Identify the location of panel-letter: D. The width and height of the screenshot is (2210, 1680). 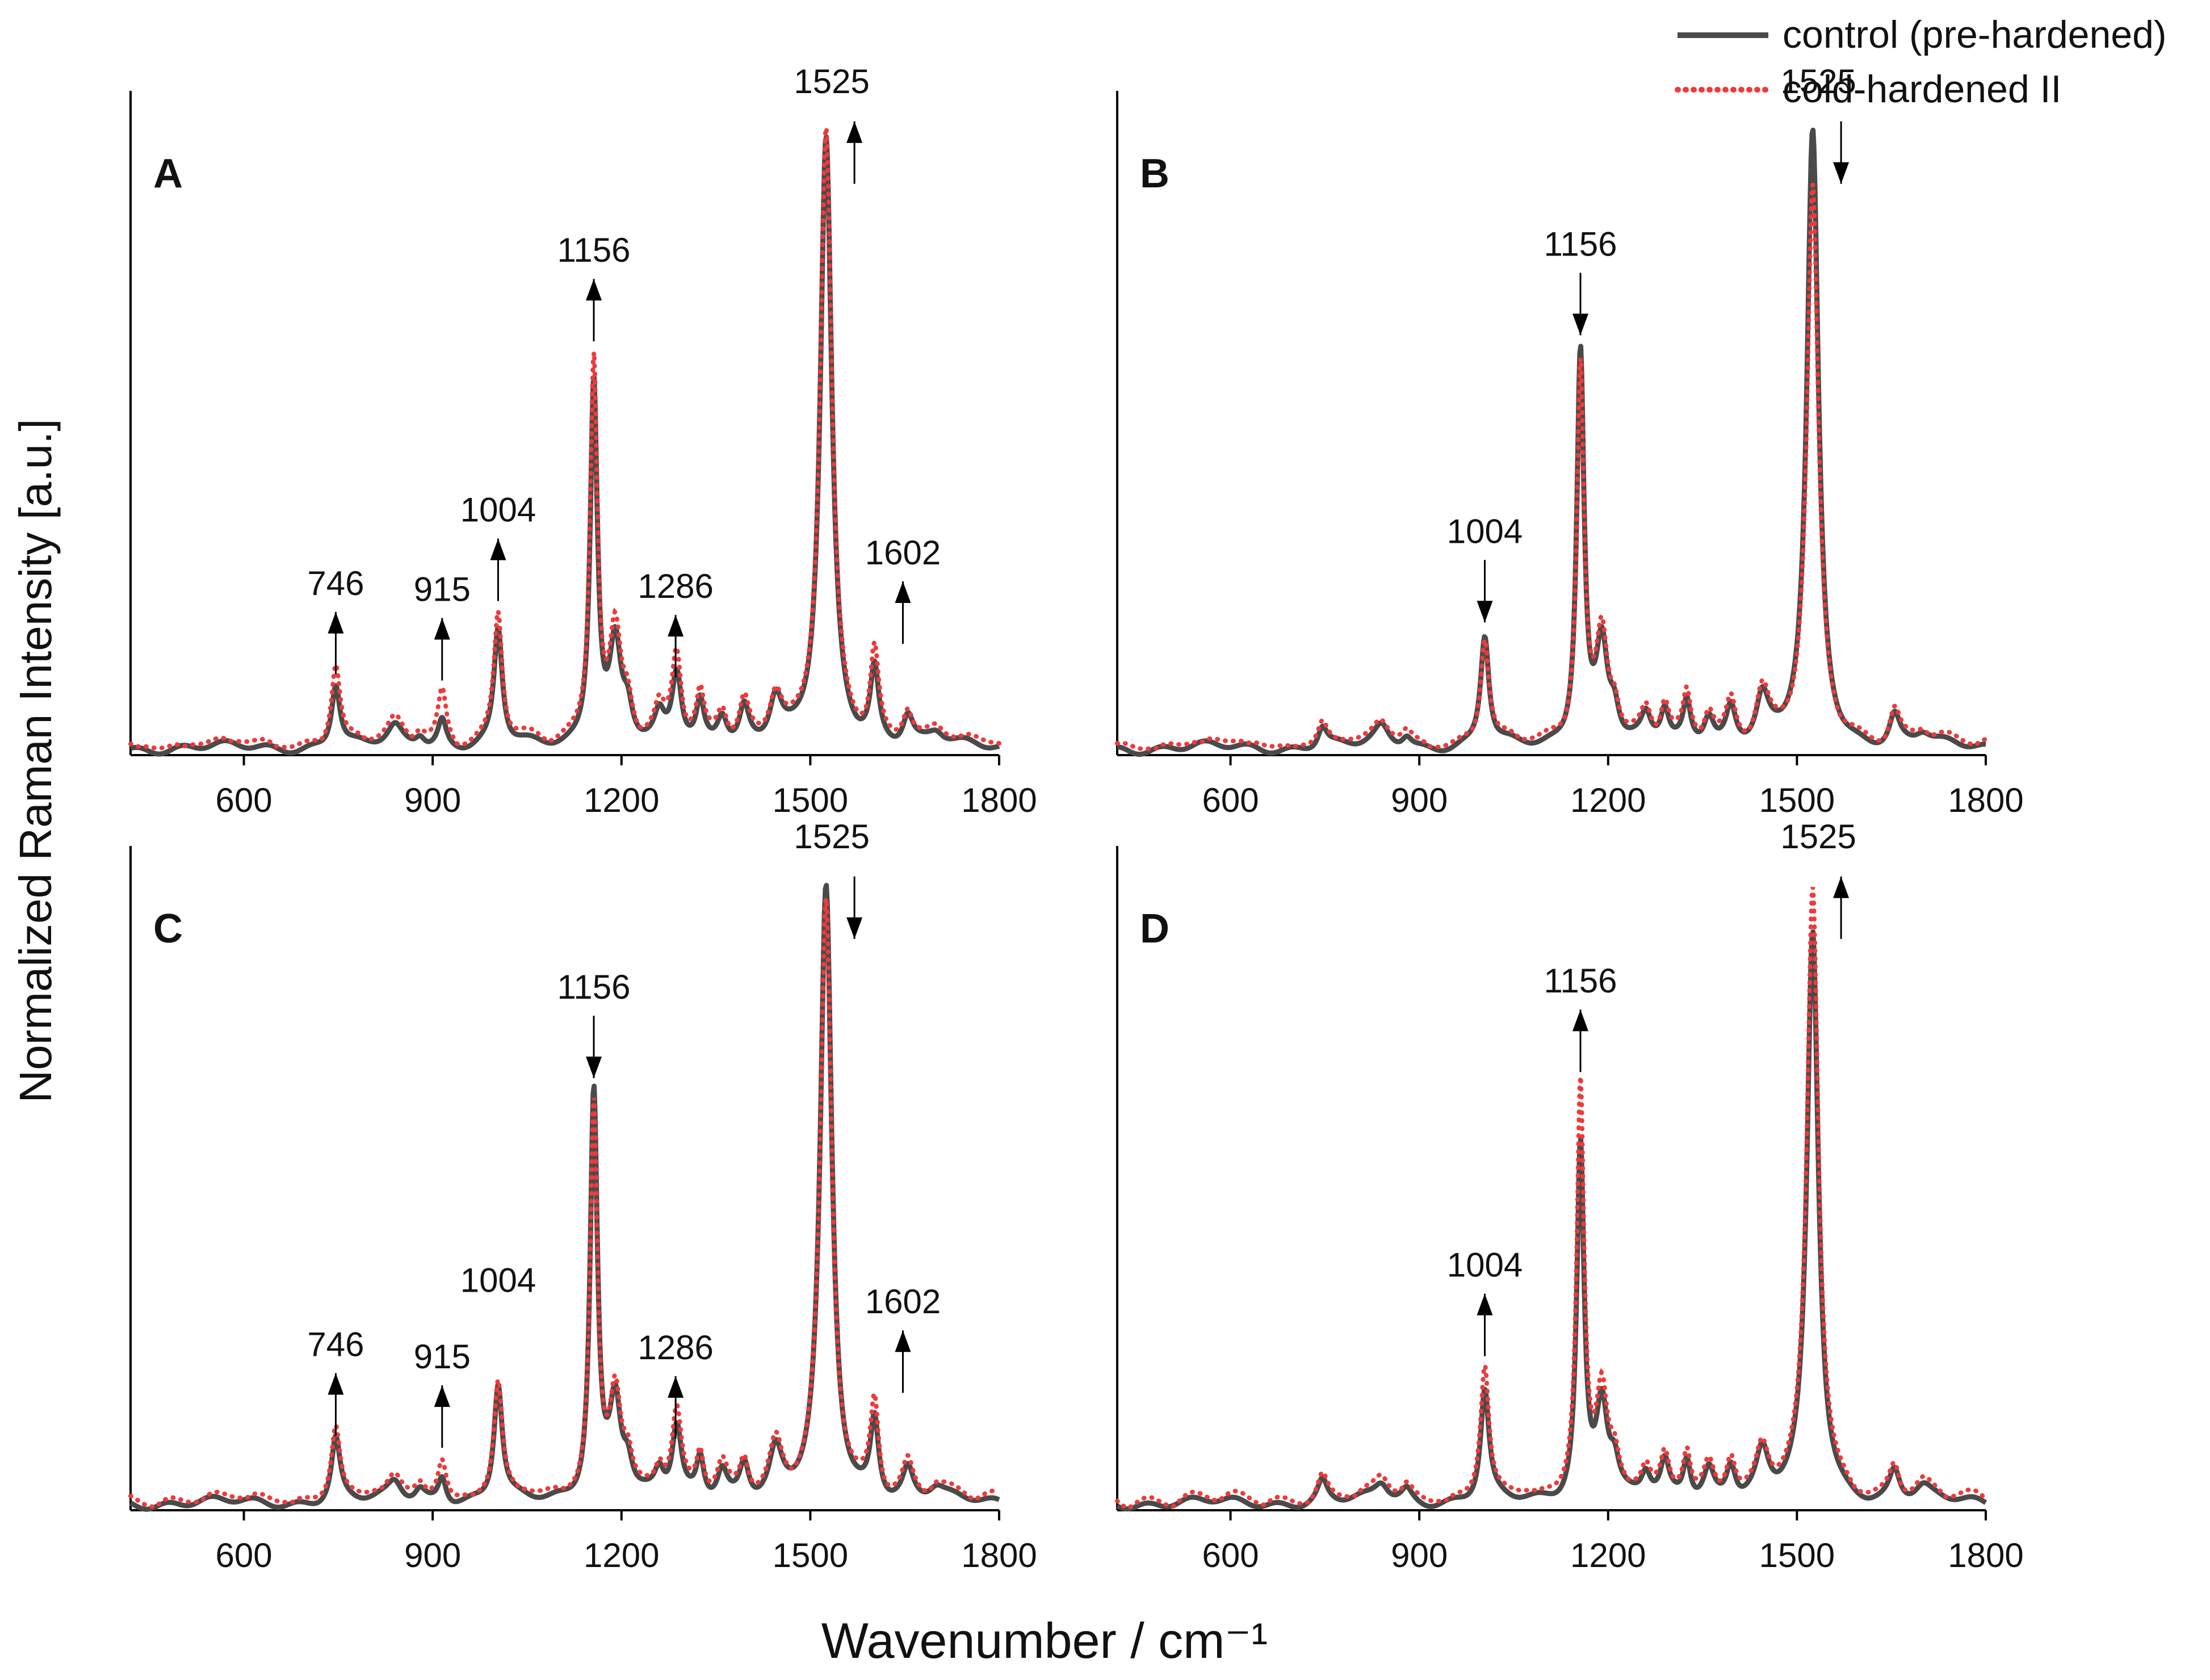
(1154, 929).